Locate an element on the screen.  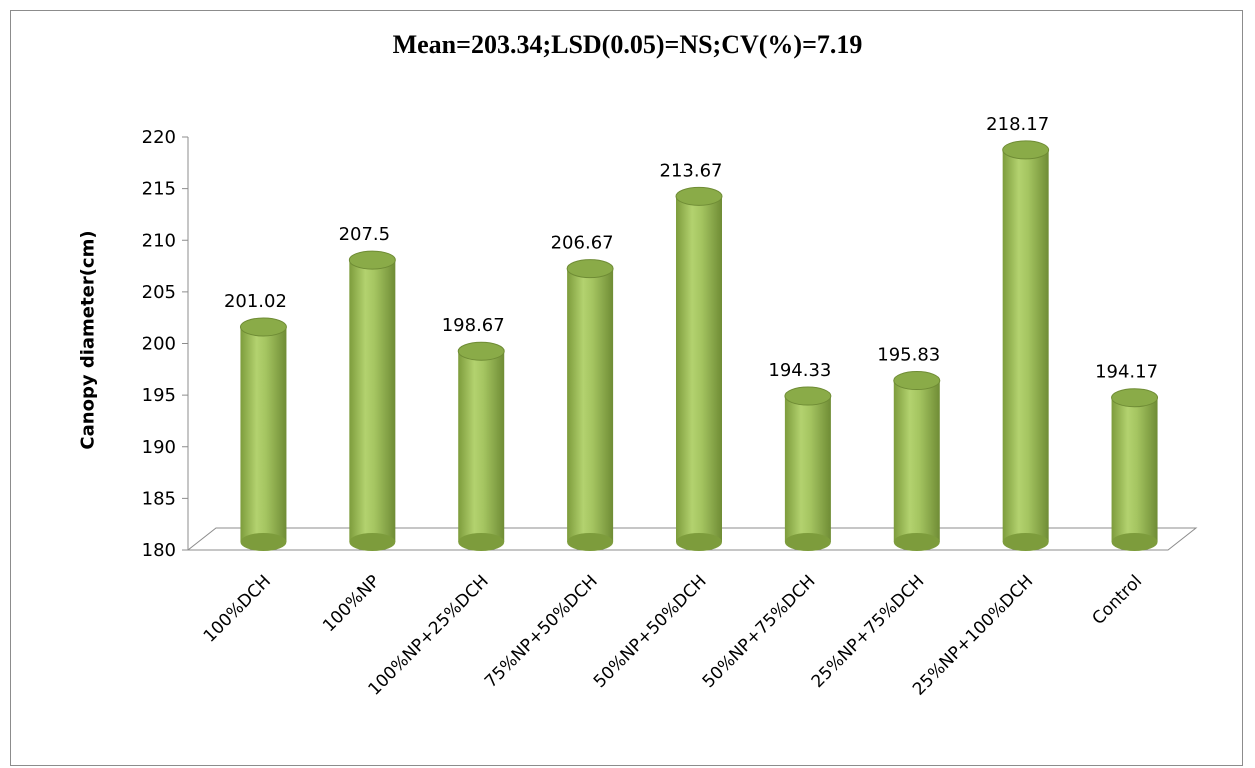
category-label: 25%NP+100%DCH is located at coordinates (973, 635).